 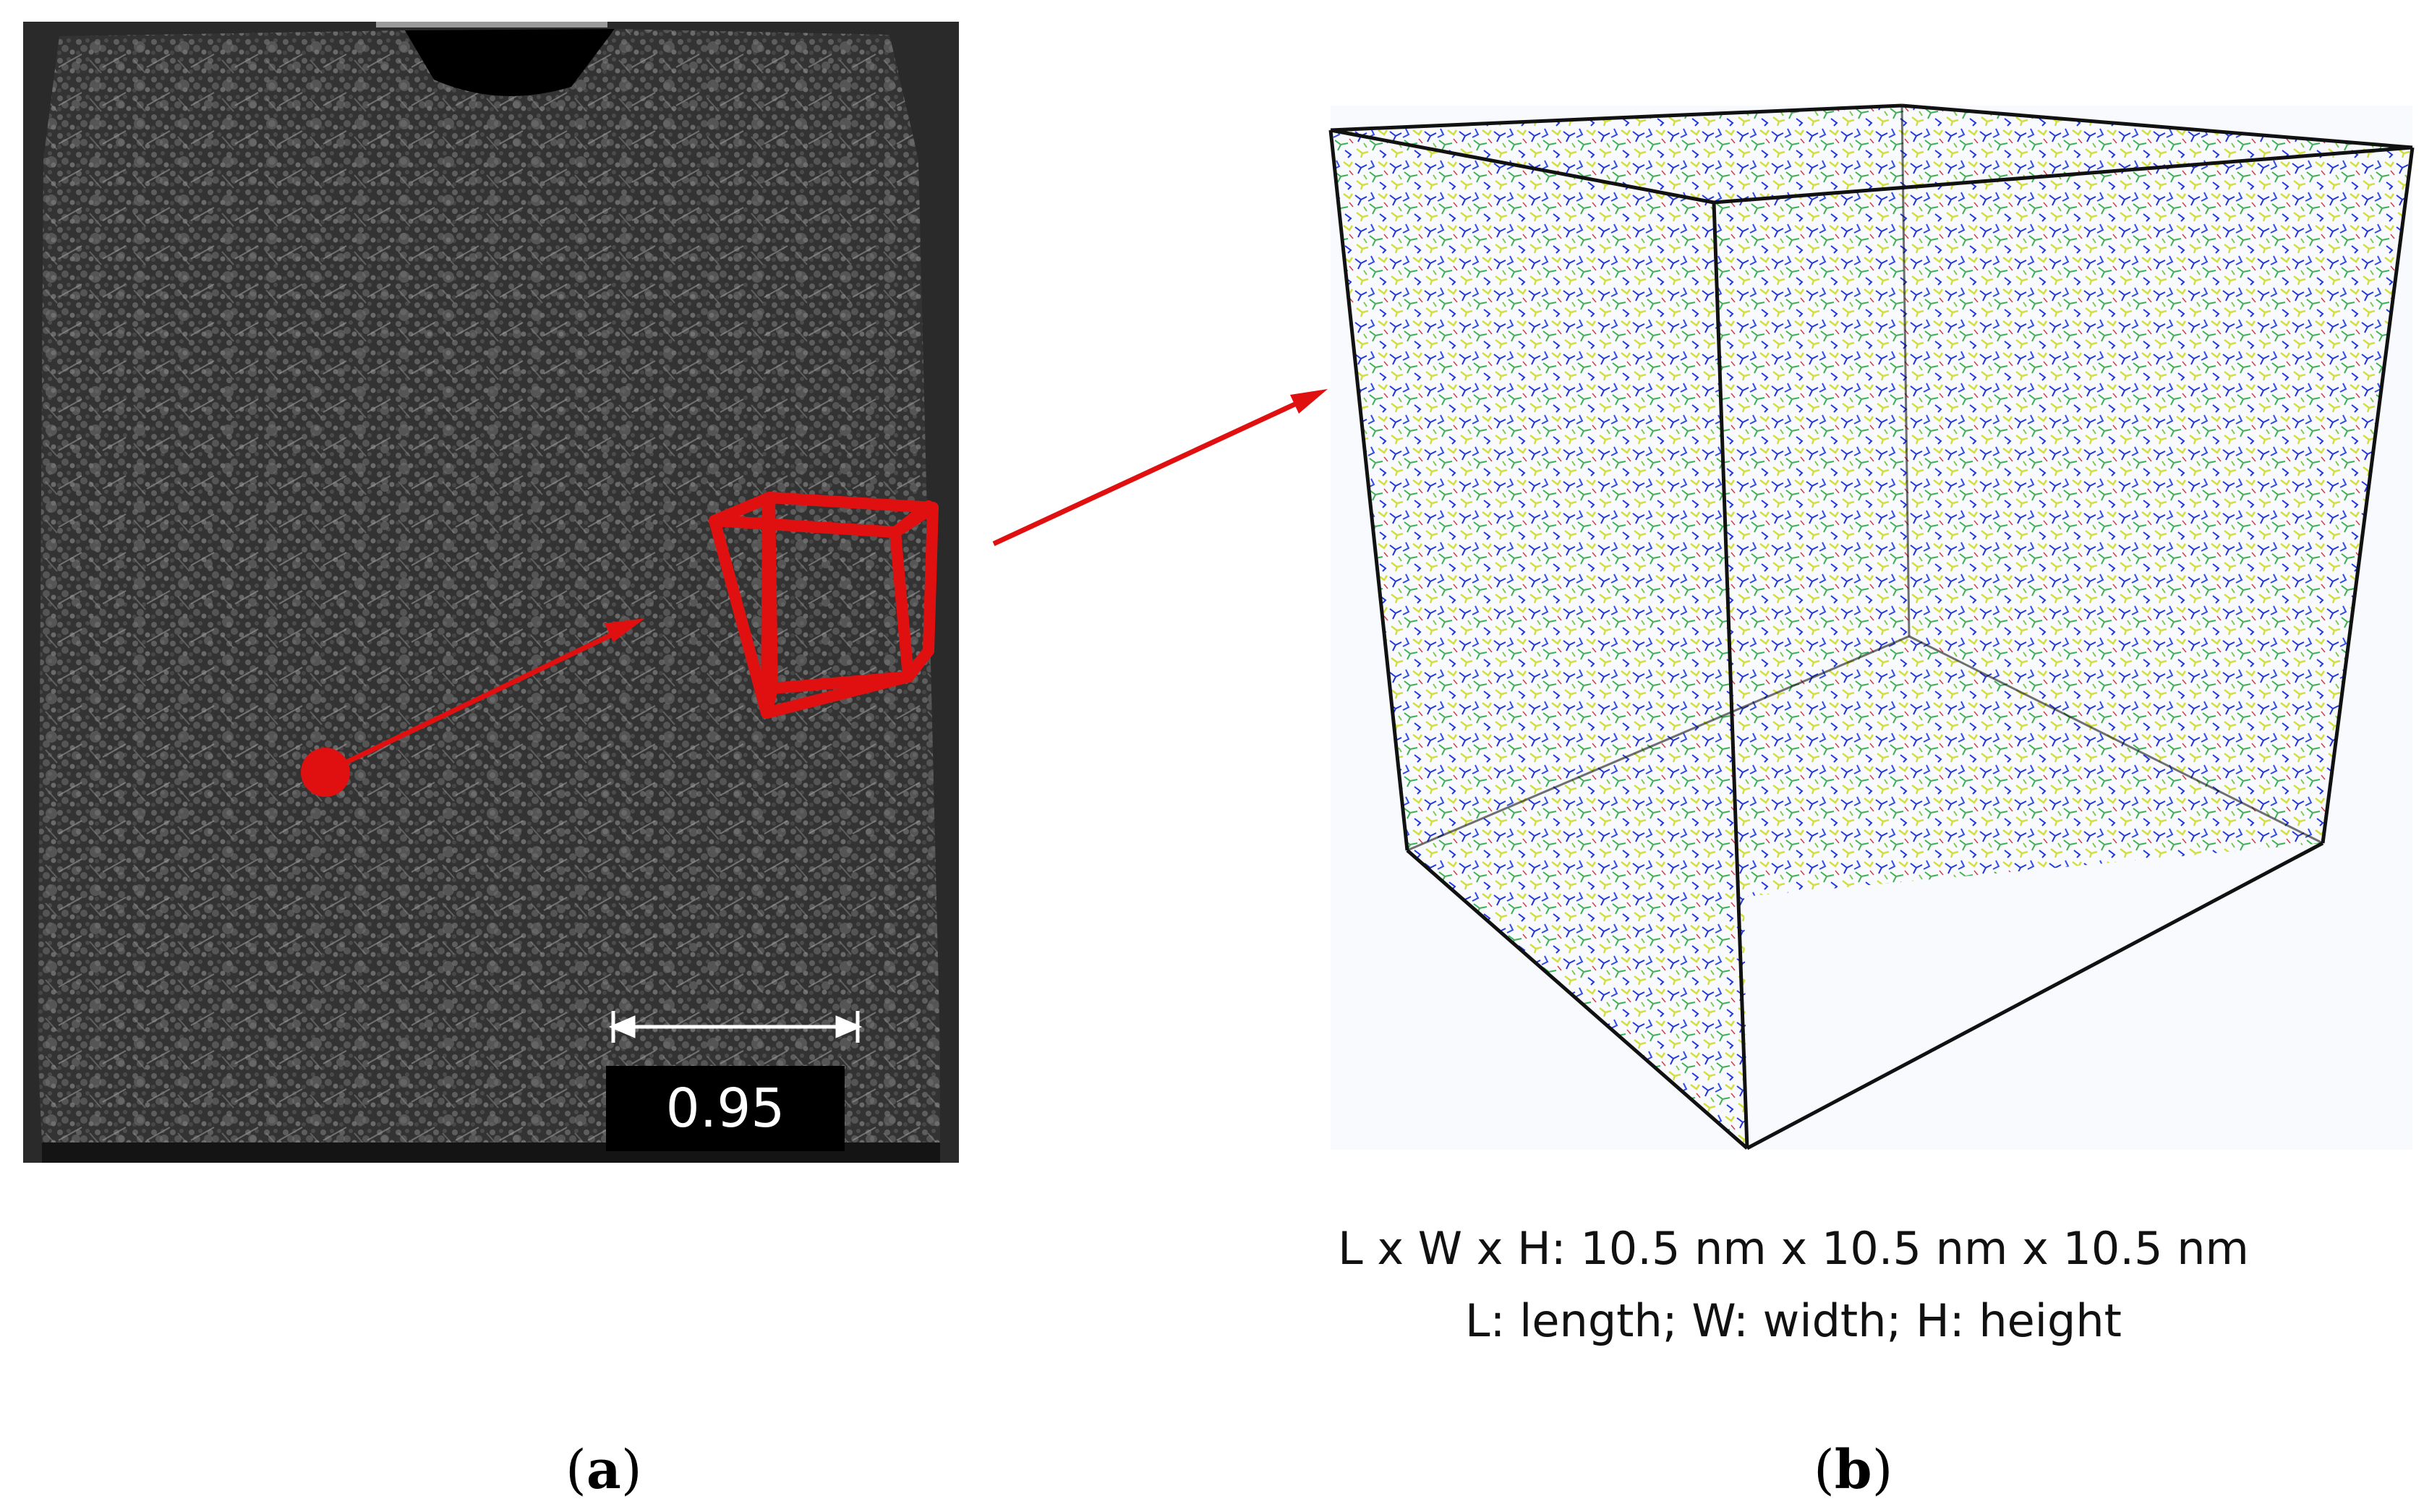 I want to click on zoom-arrow-connector, so click(x=1151, y=471).